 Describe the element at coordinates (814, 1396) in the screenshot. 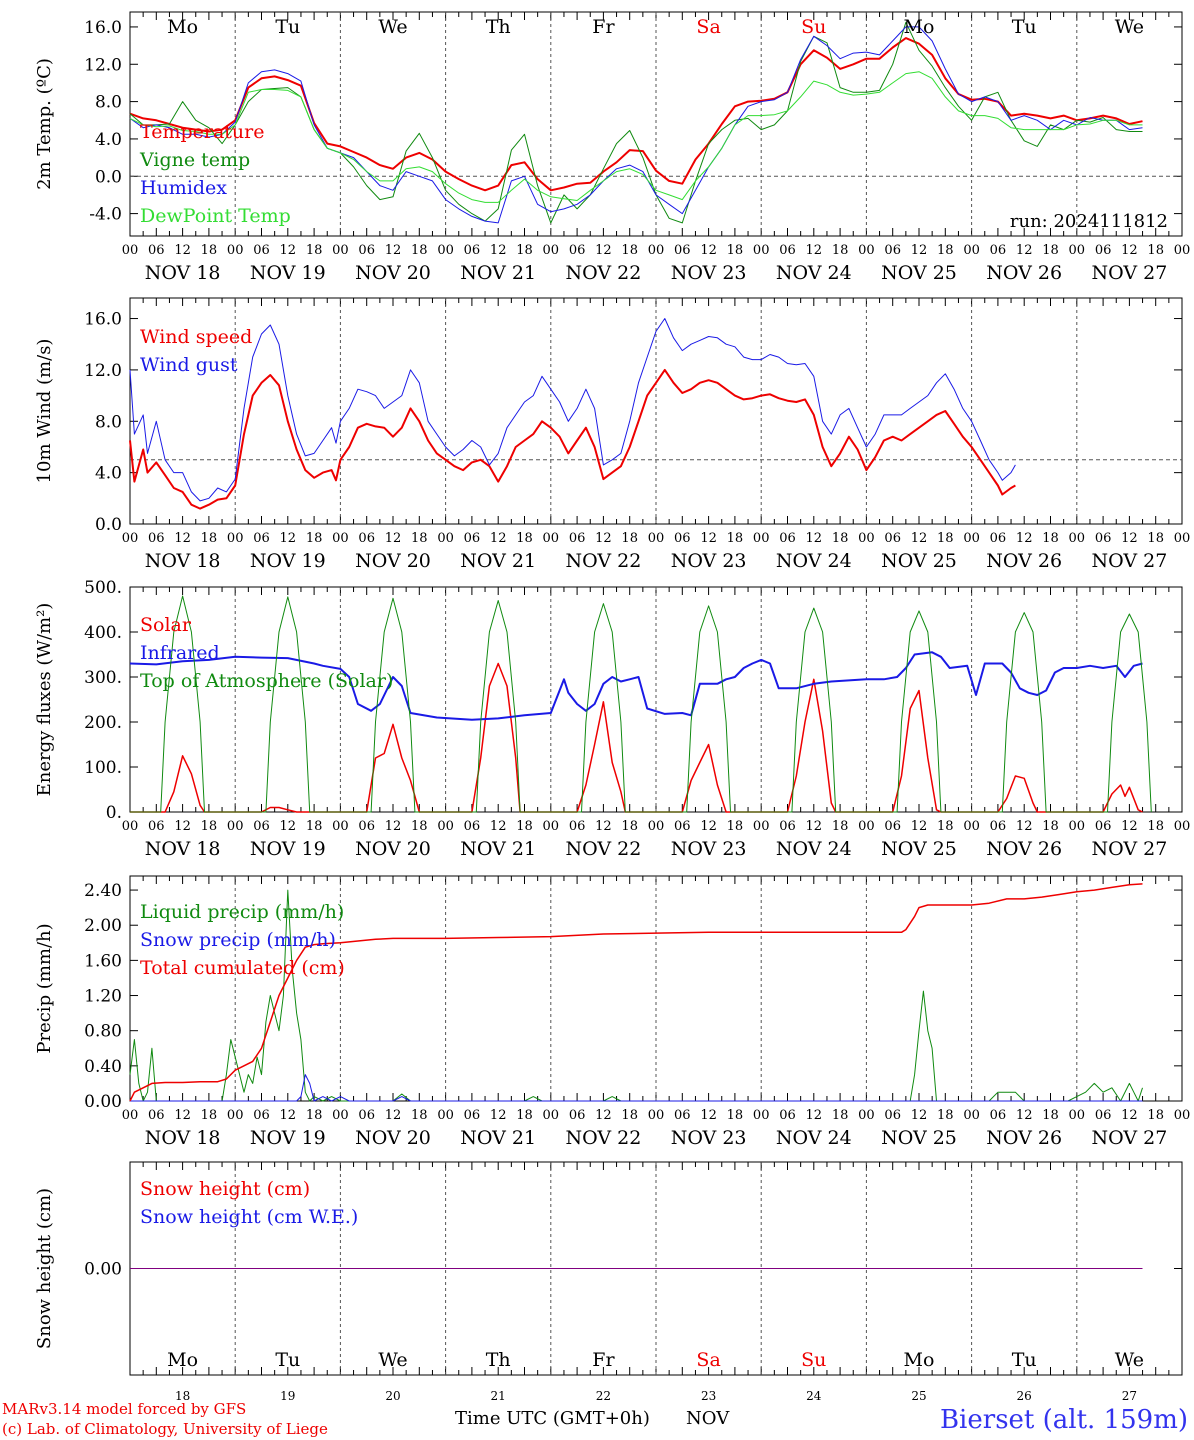

I see `day-number-label: 24` at that location.